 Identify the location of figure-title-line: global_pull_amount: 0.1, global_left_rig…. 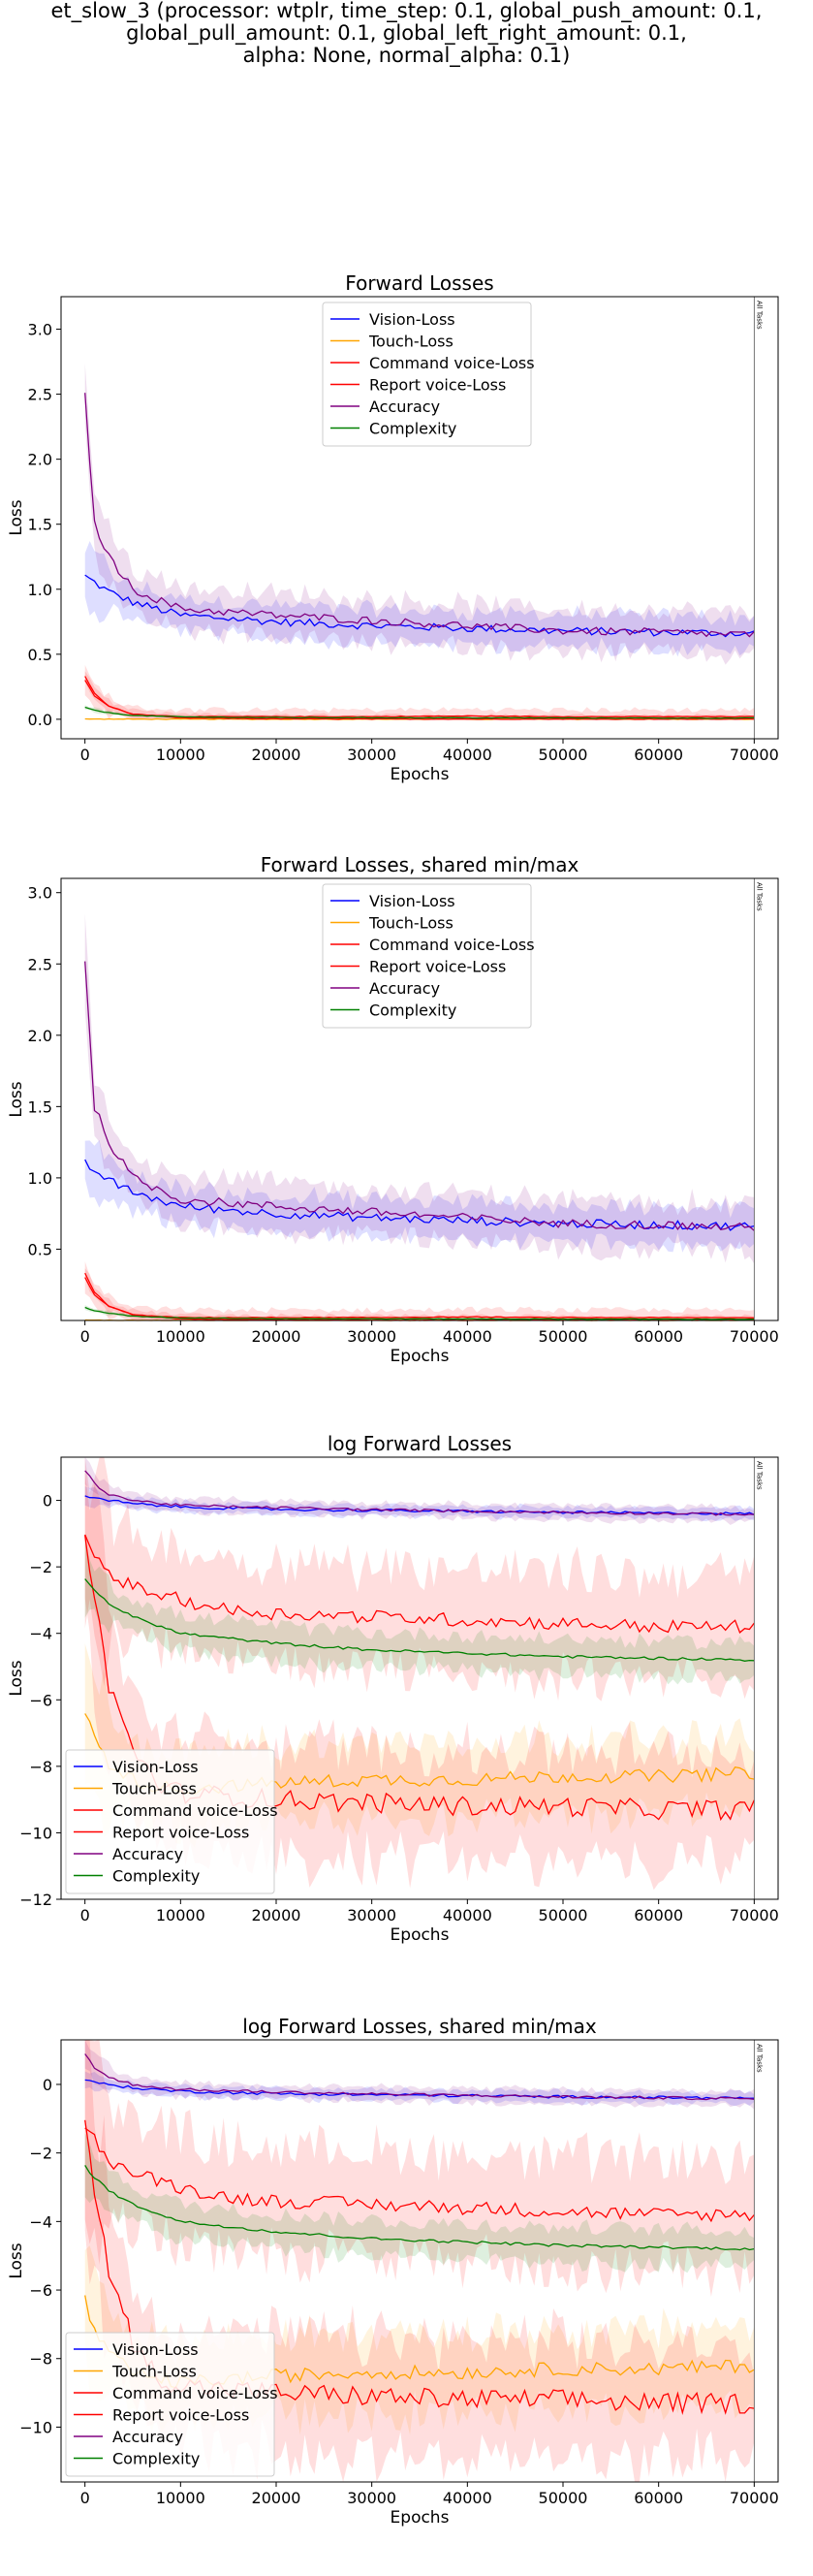
(406, 33).